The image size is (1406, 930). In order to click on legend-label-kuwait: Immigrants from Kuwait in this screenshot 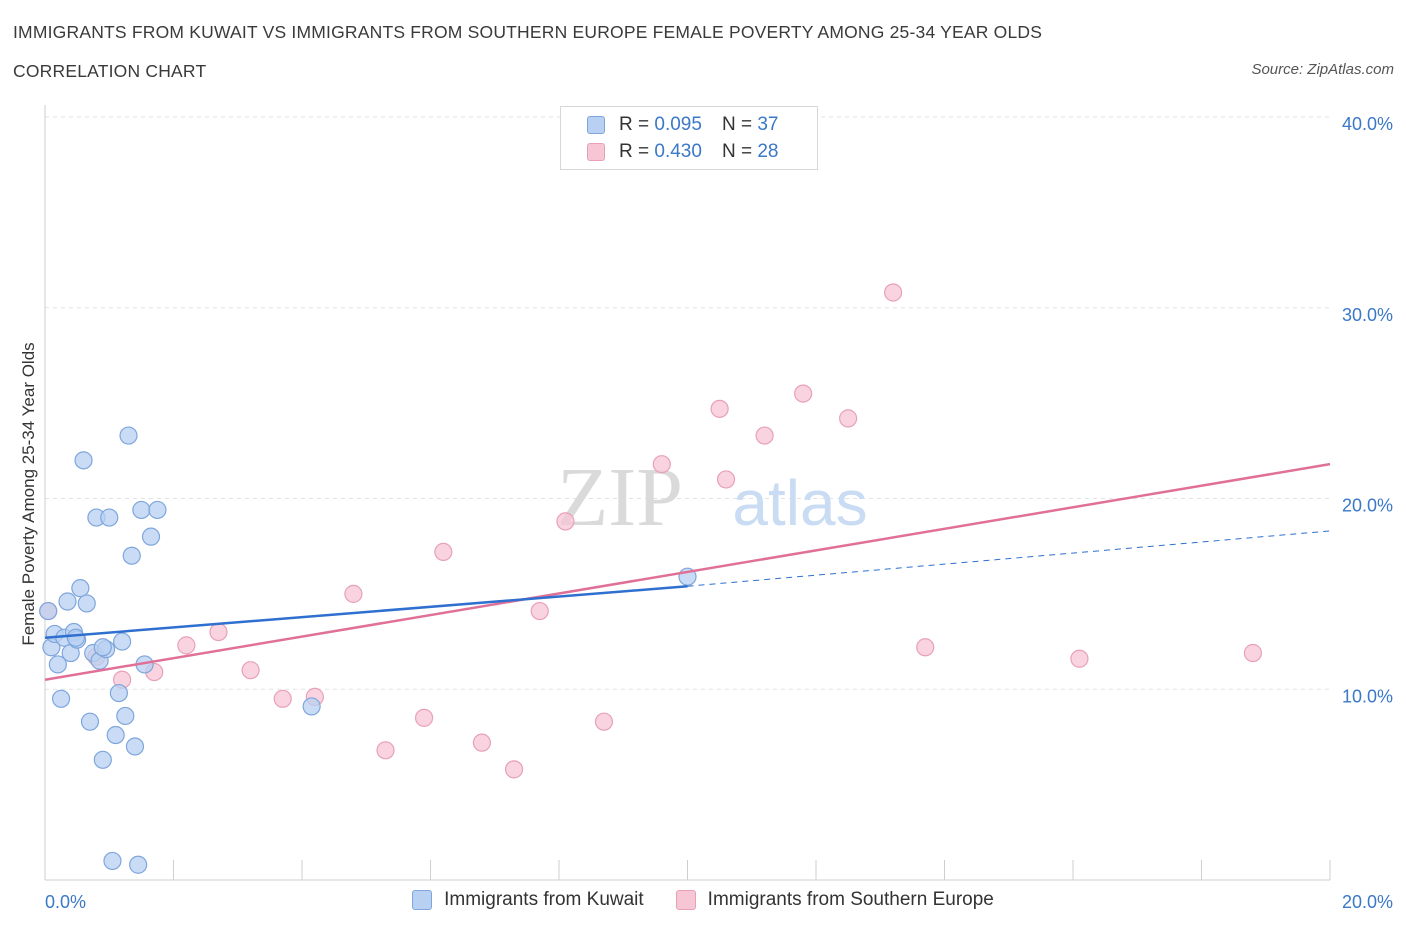, I will do `click(544, 899)`.